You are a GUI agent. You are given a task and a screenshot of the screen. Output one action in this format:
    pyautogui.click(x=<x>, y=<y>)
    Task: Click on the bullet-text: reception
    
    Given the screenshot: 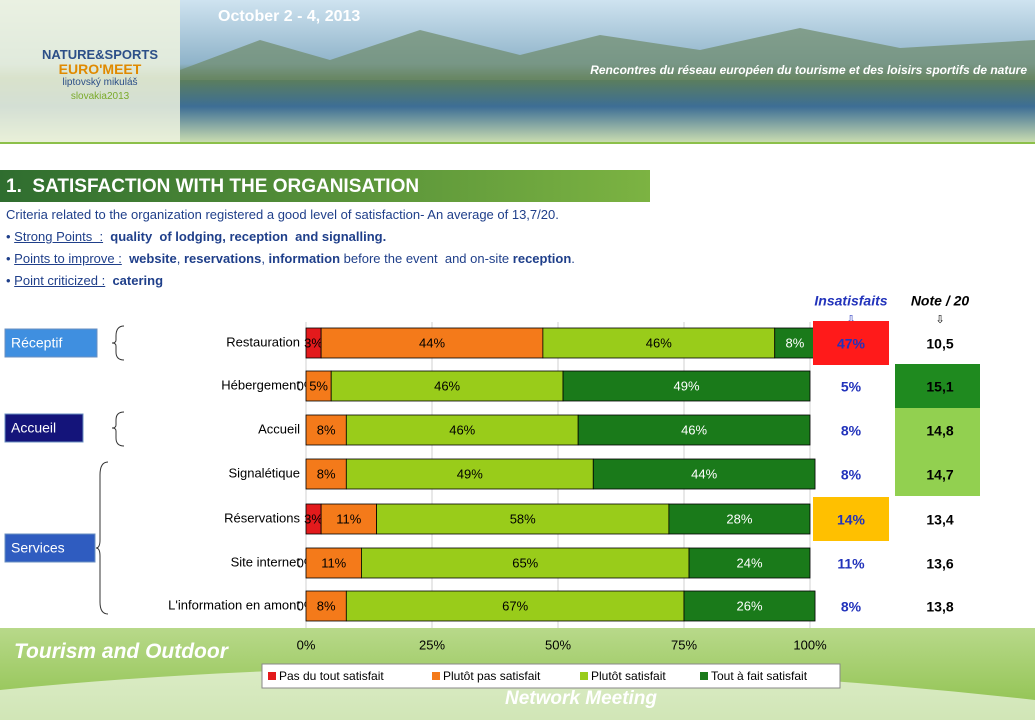 What is the action you would take?
    pyautogui.click(x=542, y=258)
    